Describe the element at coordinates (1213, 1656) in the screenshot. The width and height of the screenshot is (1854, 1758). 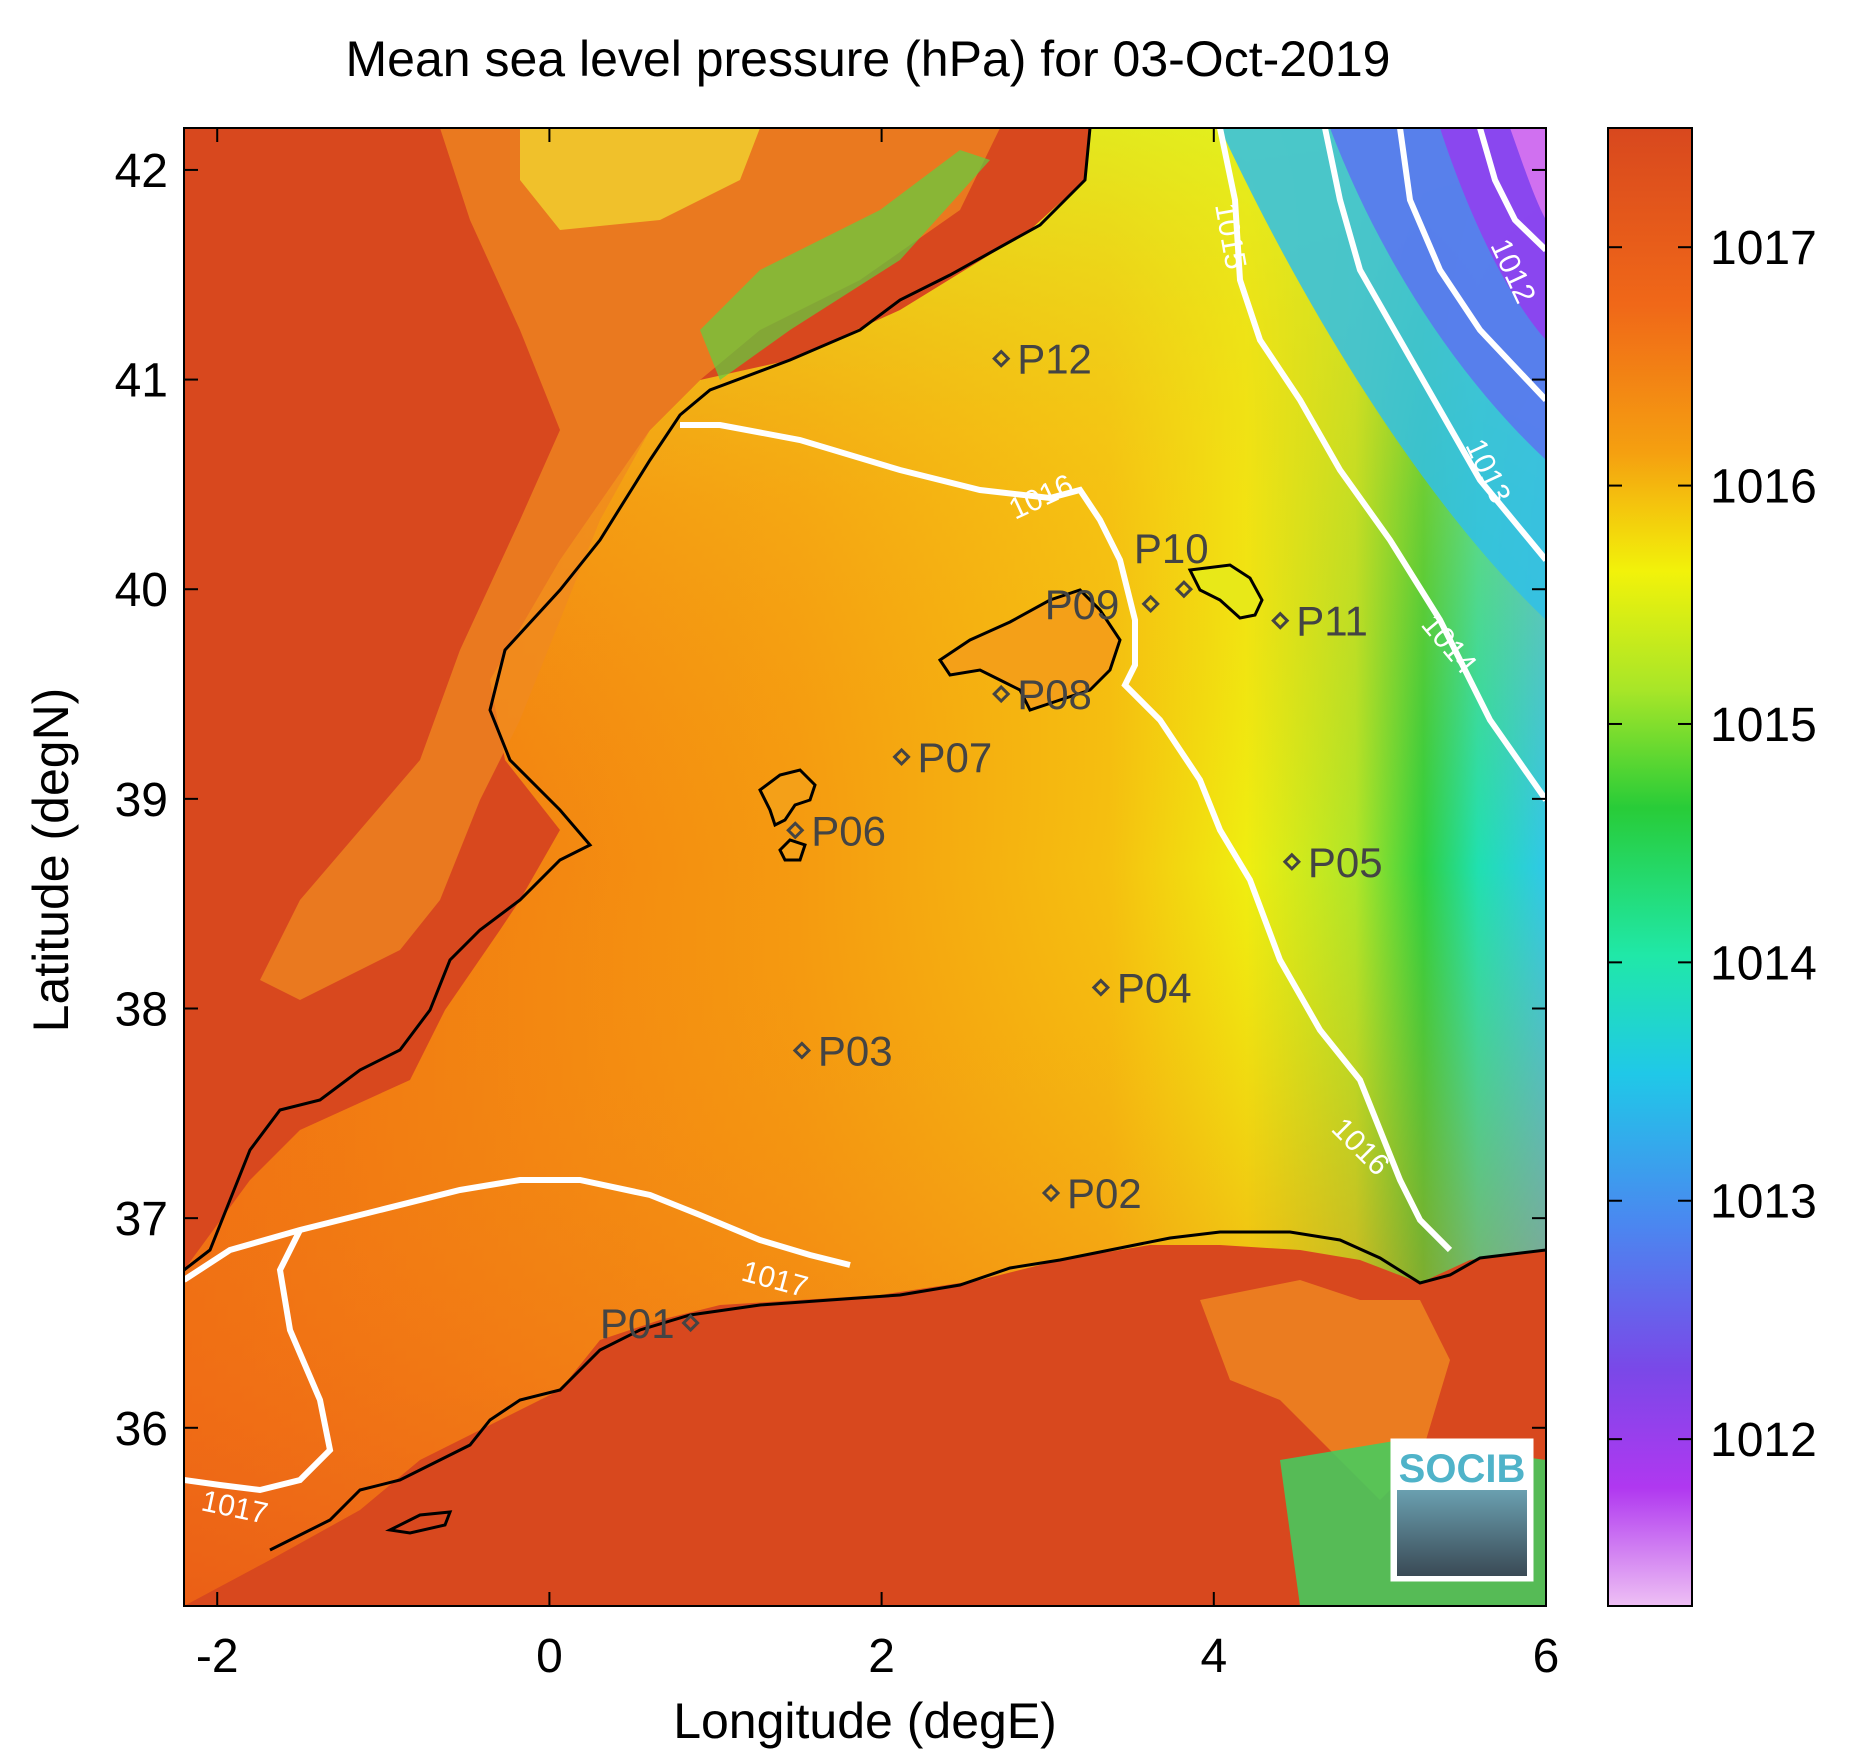
I see `x-tick-label: 4` at that location.